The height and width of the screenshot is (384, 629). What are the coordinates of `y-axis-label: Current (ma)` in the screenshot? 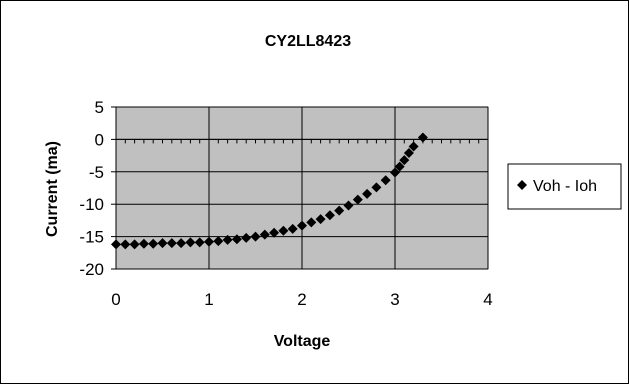 It's located at (52, 189).